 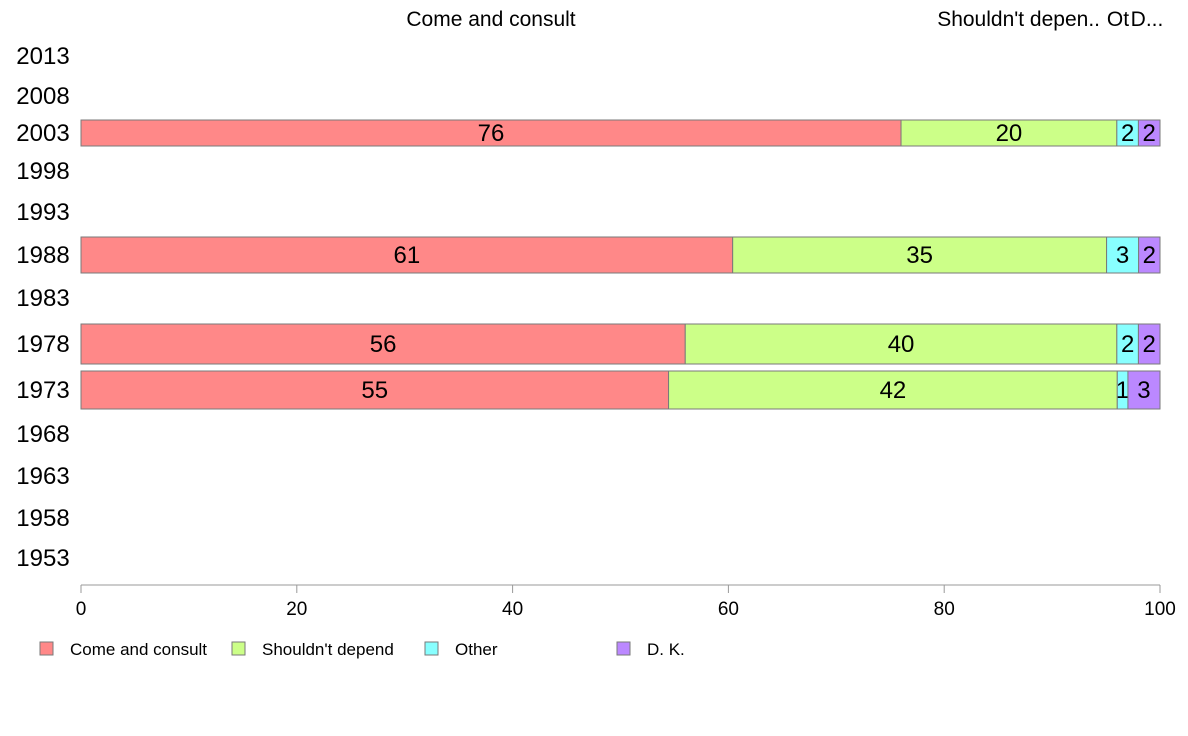 I want to click on data-label: 56, so click(x=383, y=344).